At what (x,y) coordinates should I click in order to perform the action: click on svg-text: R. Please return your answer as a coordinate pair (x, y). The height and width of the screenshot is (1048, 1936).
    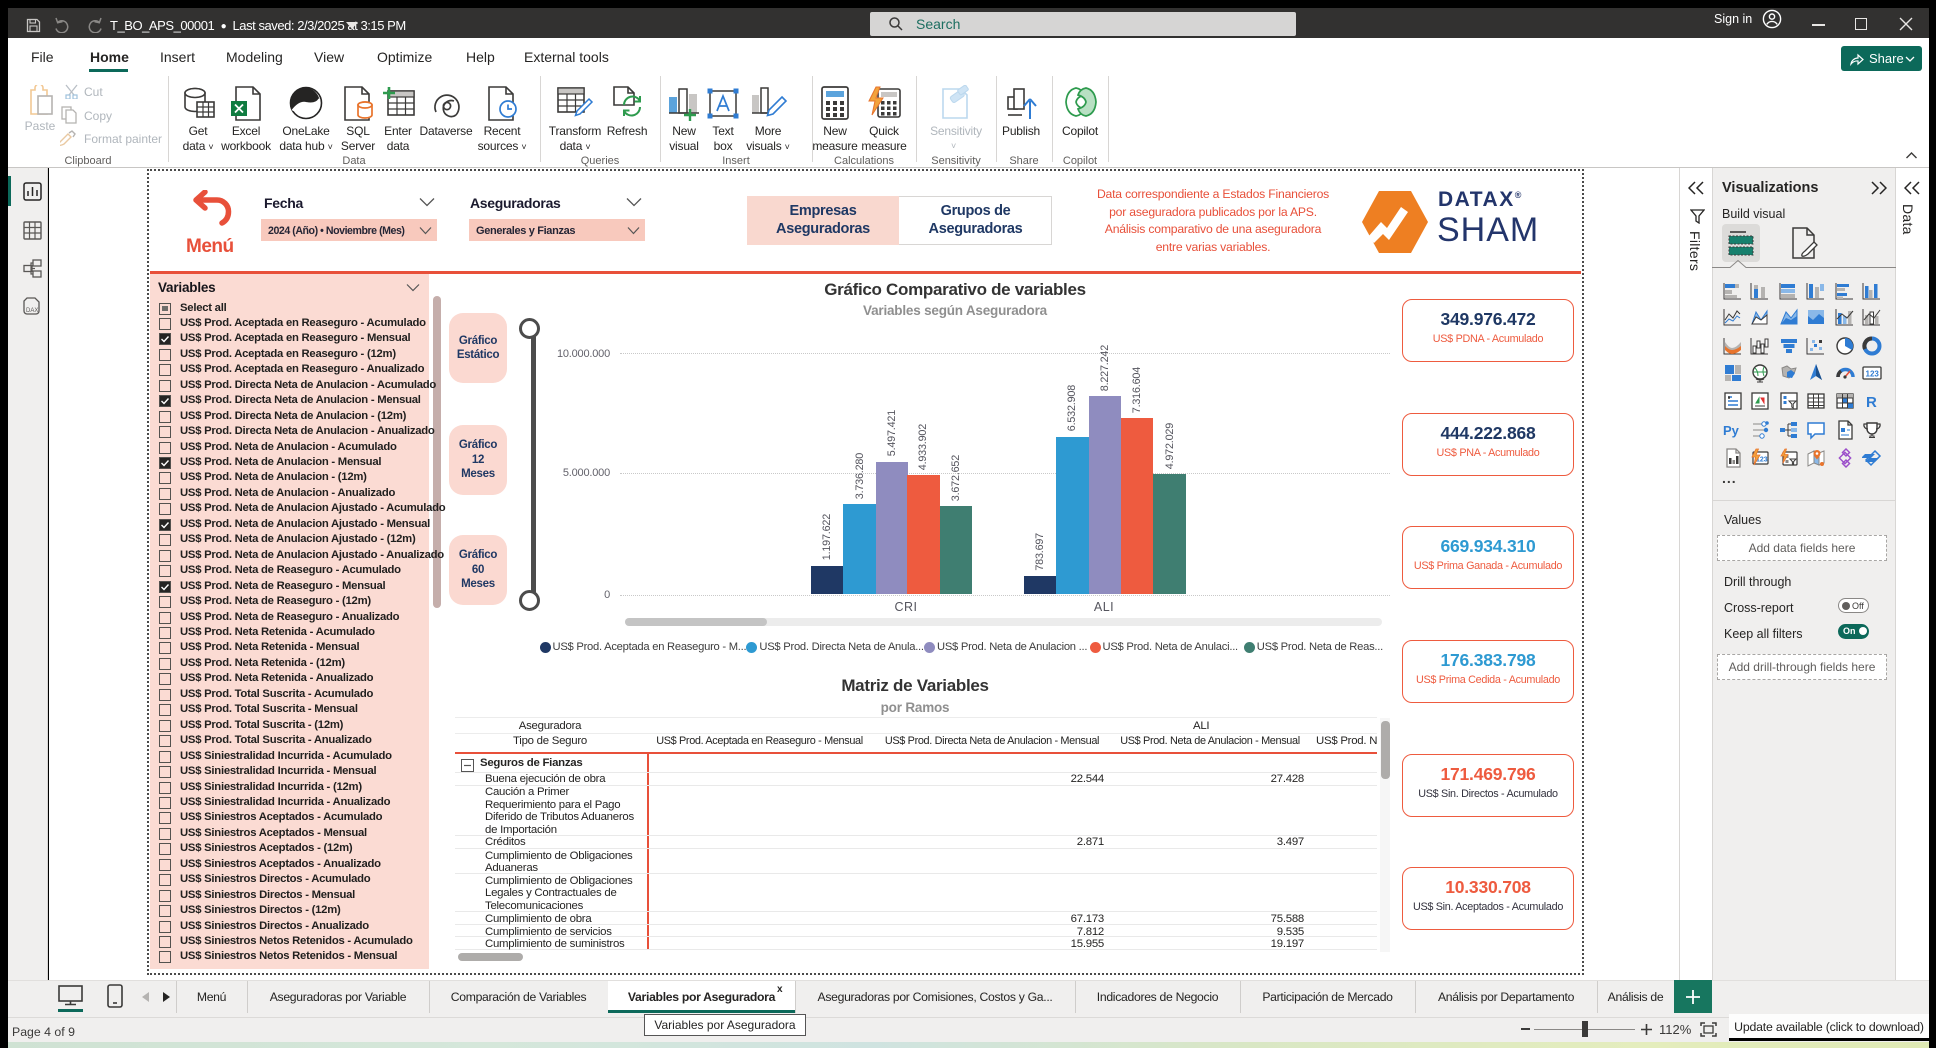
    Looking at the image, I should click on (1871, 402).